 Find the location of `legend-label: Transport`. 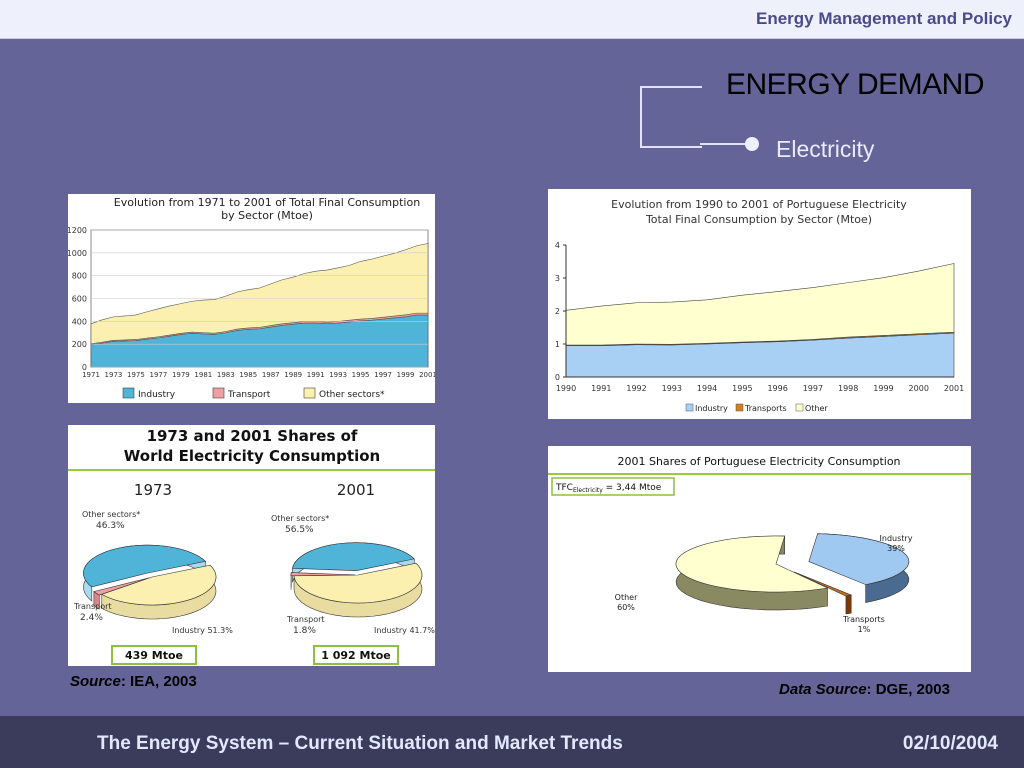

legend-label: Transport is located at coordinates (249, 395).